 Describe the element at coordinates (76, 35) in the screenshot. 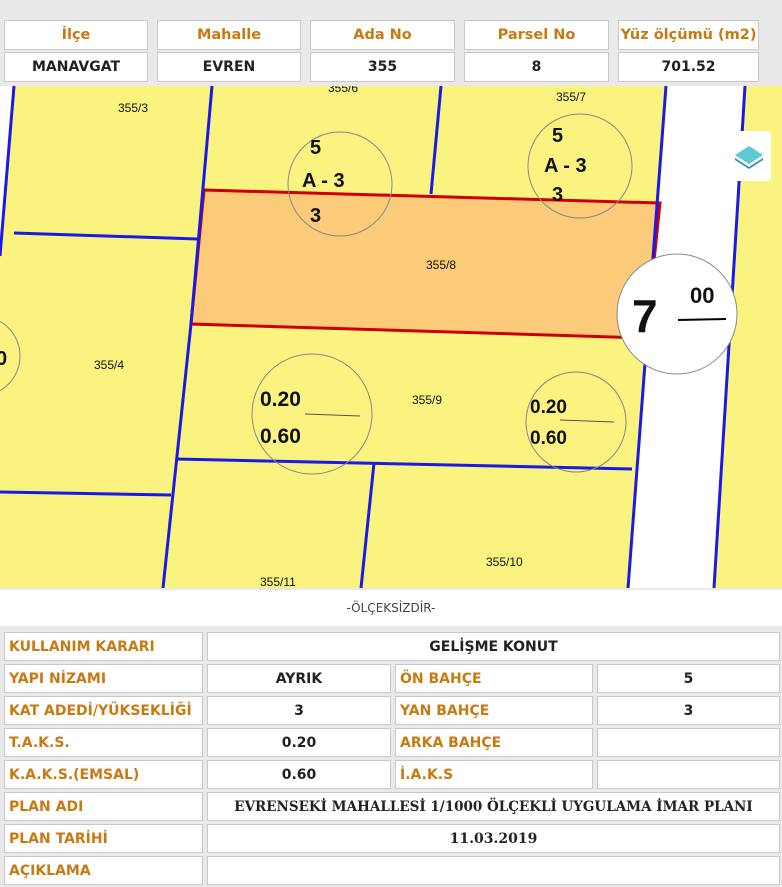

I see `header-ilce: İlçe` at that location.